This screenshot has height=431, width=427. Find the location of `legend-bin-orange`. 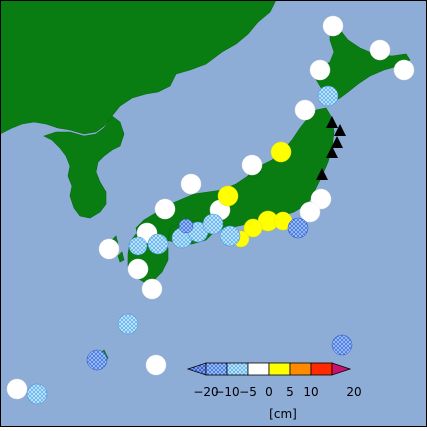

legend-bin-orange is located at coordinates (300, 369).